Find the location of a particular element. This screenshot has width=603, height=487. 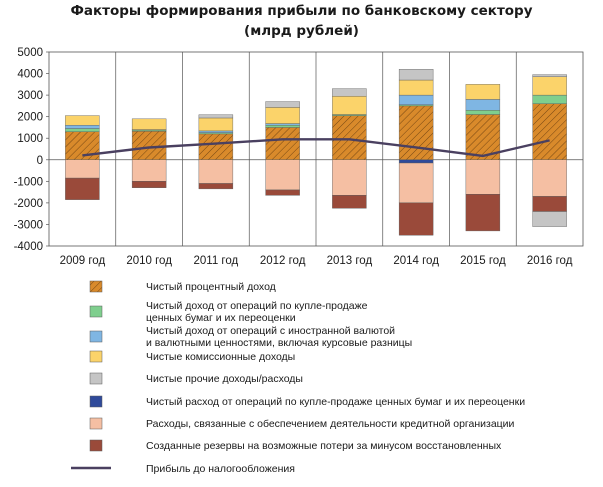

legend-label: ценных бумаг и их переоценки is located at coordinates (221, 318).